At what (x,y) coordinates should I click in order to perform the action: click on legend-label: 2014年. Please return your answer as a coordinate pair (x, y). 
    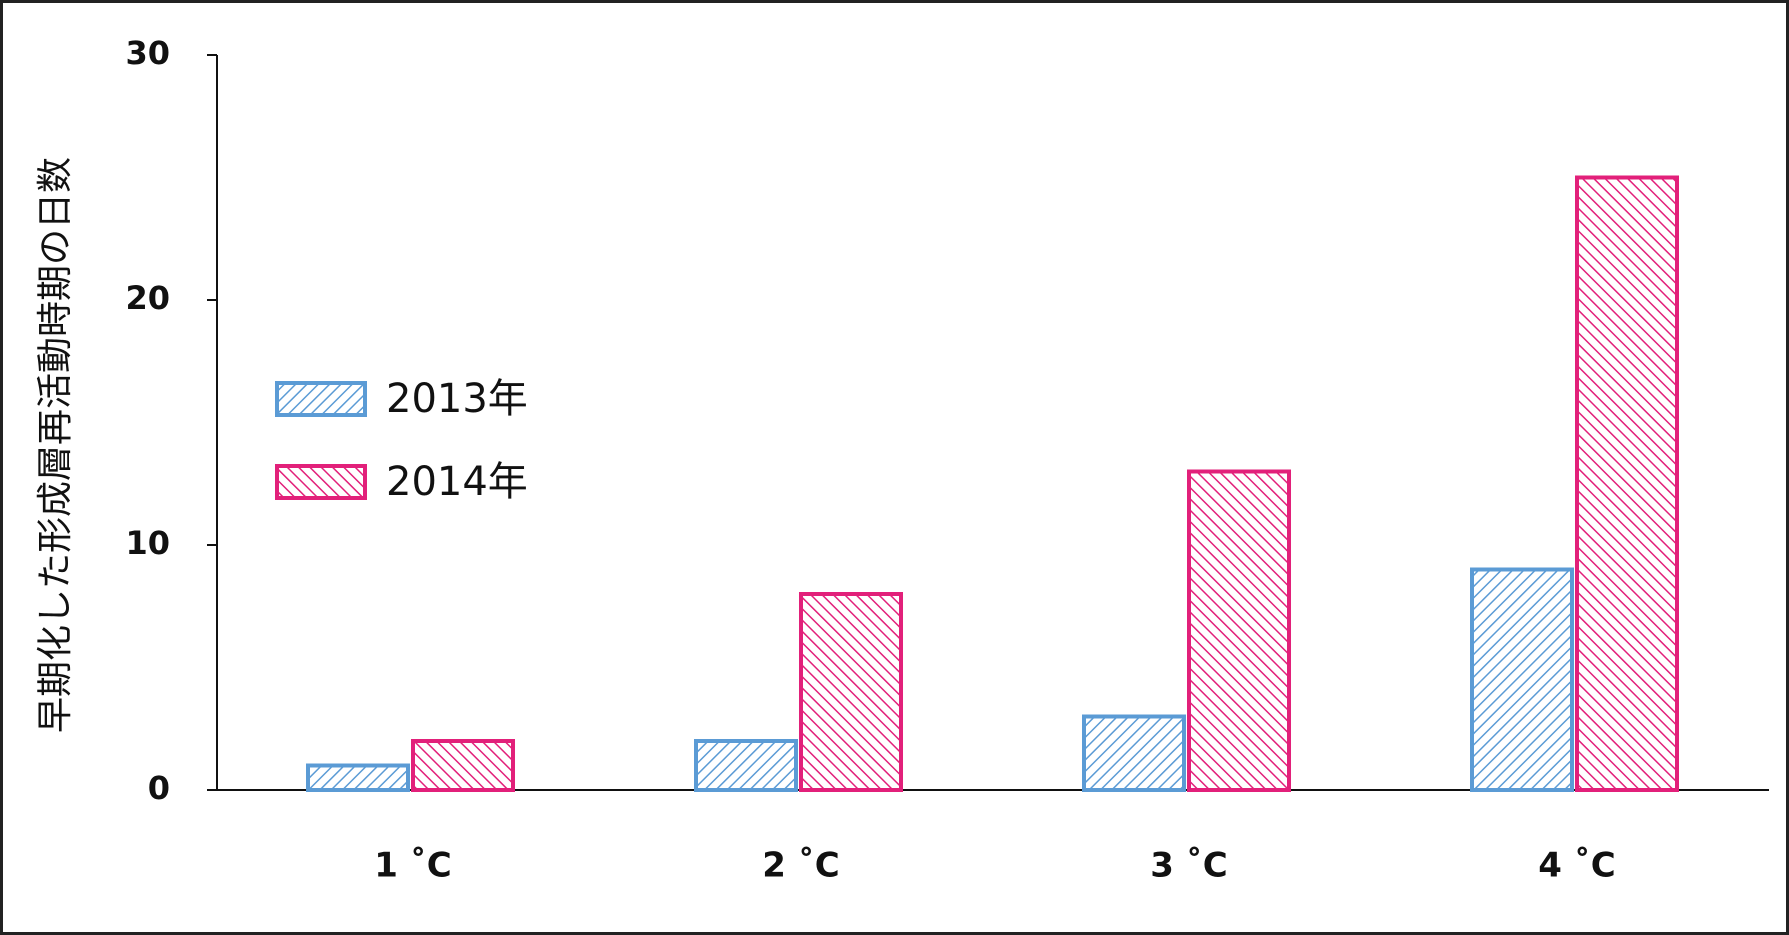
    Looking at the image, I should click on (457, 482).